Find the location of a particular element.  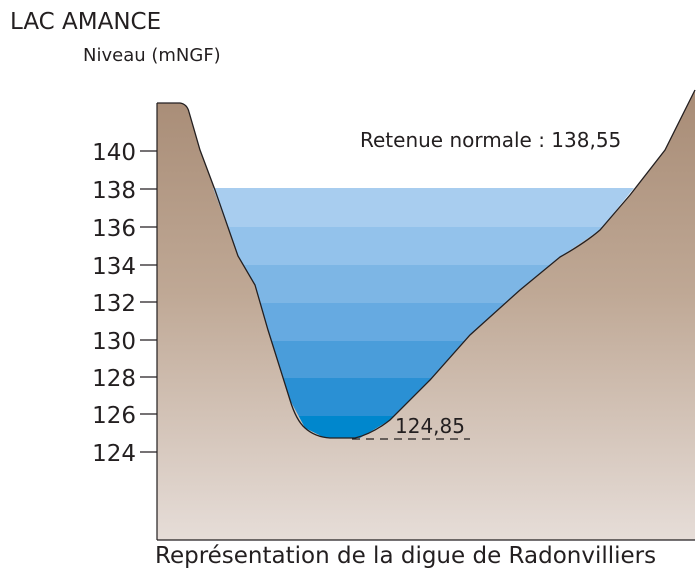

y-tick-label: 130 is located at coordinates (114, 342).